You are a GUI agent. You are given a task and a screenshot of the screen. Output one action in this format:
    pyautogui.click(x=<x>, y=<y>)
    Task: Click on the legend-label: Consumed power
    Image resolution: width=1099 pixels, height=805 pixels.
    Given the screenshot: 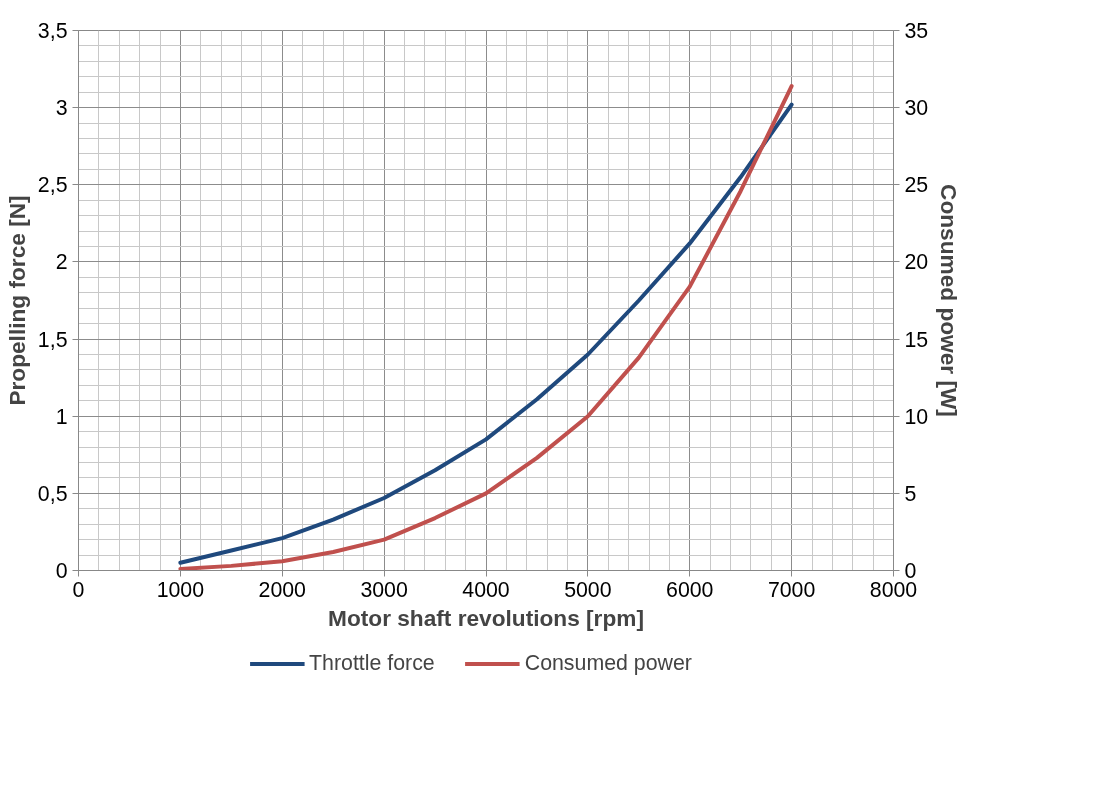 What is the action you would take?
    pyautogui.click(x=608, y=663)
    